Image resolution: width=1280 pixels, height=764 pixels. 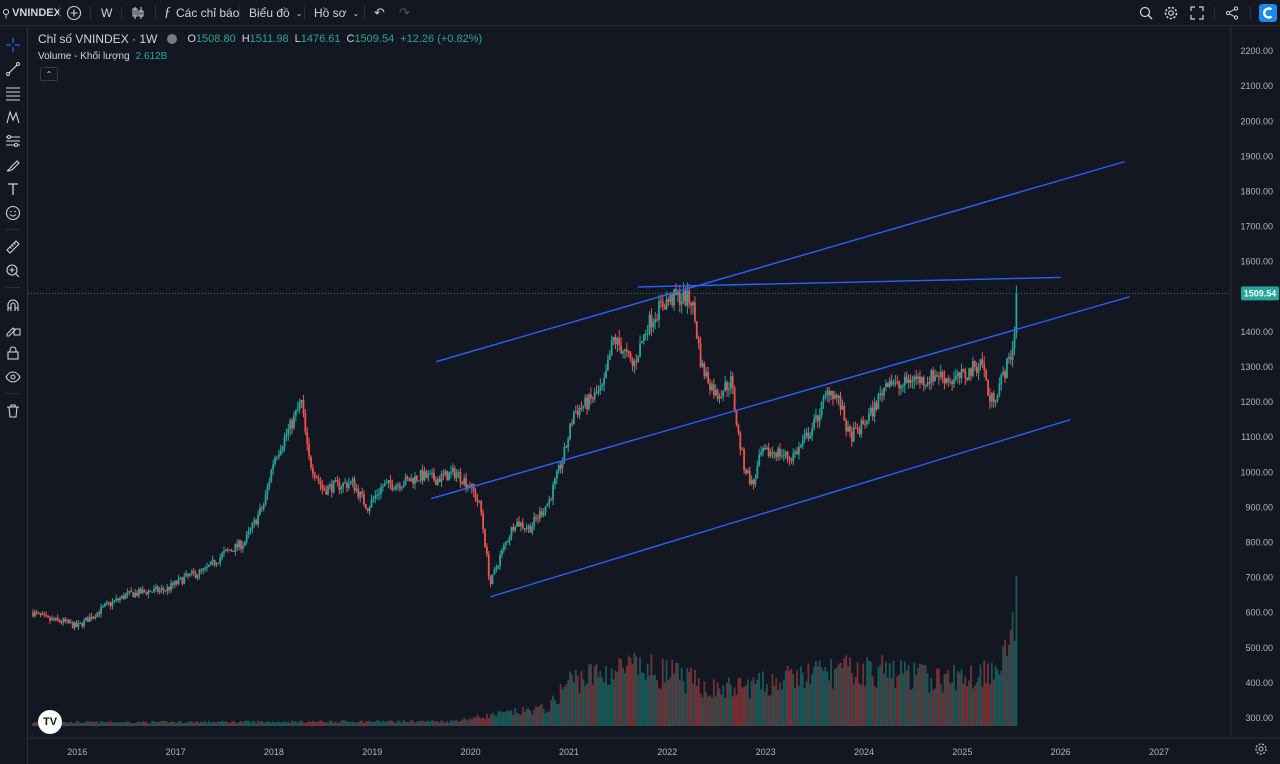 I want to click on remove-drawings-tool, so click(x=13, y=411).